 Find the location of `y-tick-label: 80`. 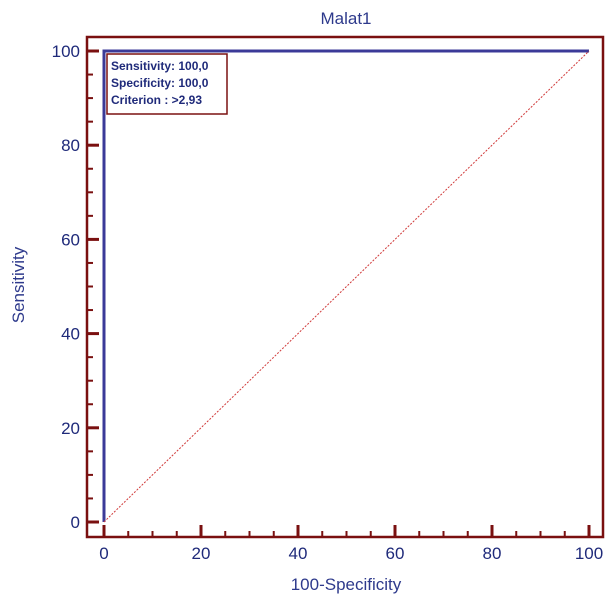

y-tick-label: 80 is located at coordinates (70, 145).